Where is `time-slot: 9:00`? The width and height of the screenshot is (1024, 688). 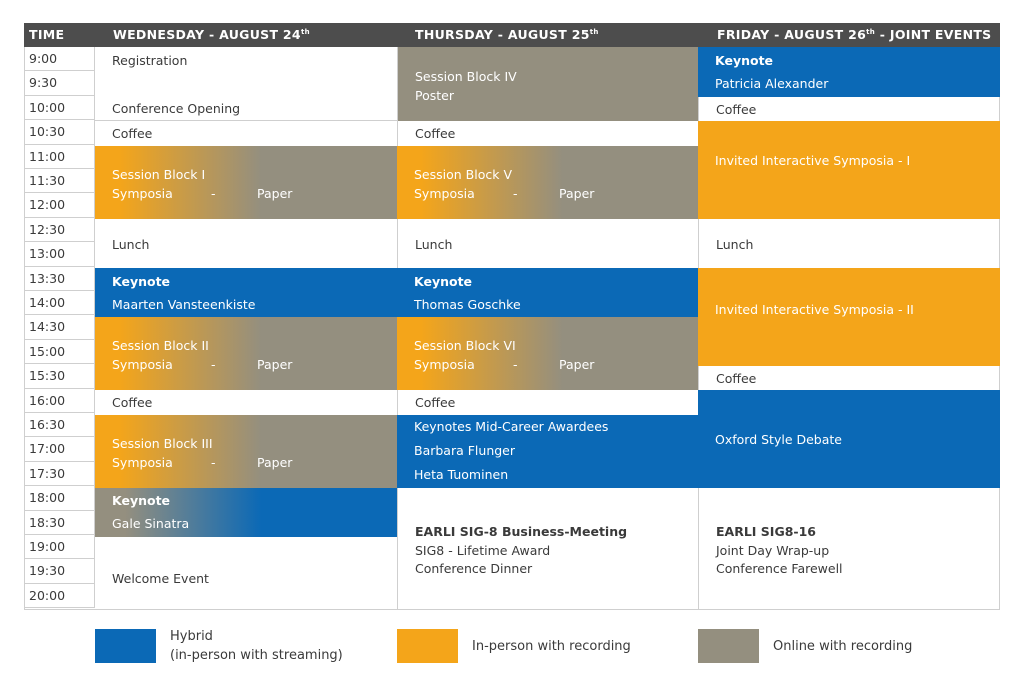 time-slot: 9:00 is located at coordinates (59, 59).